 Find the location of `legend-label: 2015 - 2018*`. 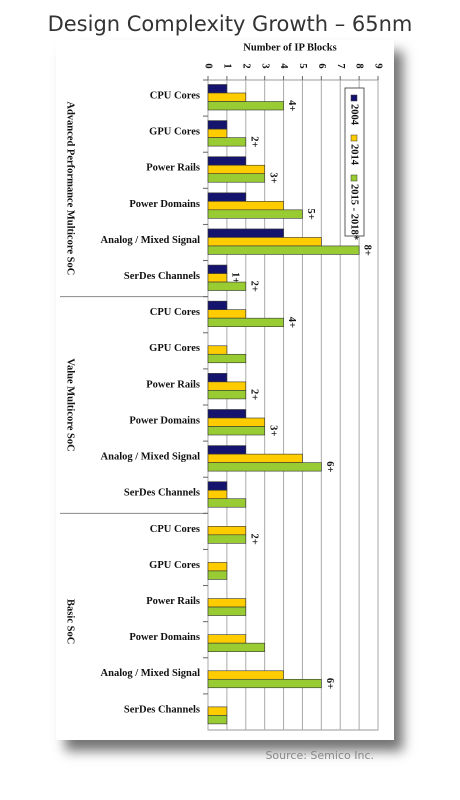

legend-label: 2015 - 2018* is located at coordinates (354, 212).